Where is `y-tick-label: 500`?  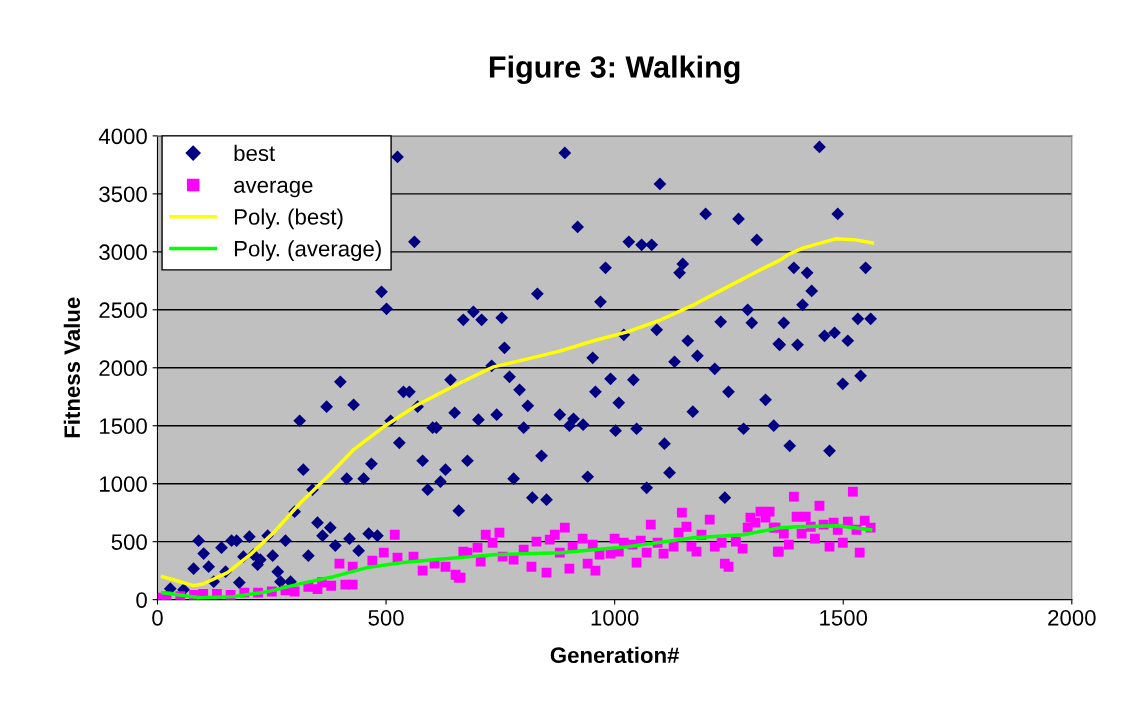 y-tick-label: 500 is located at coordinates (129, 542).